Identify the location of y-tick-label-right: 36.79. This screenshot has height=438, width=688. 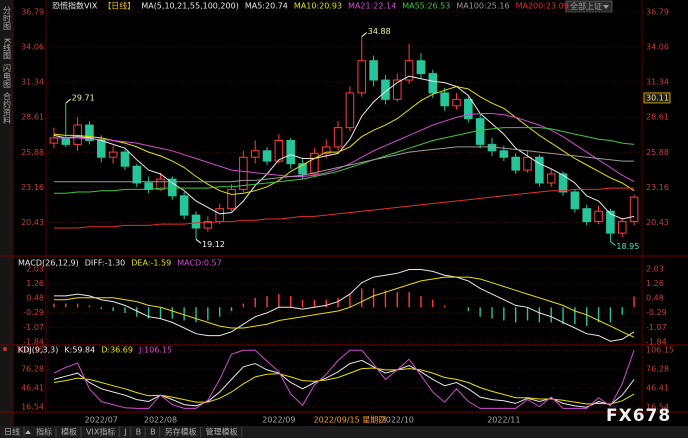
(657, 11).